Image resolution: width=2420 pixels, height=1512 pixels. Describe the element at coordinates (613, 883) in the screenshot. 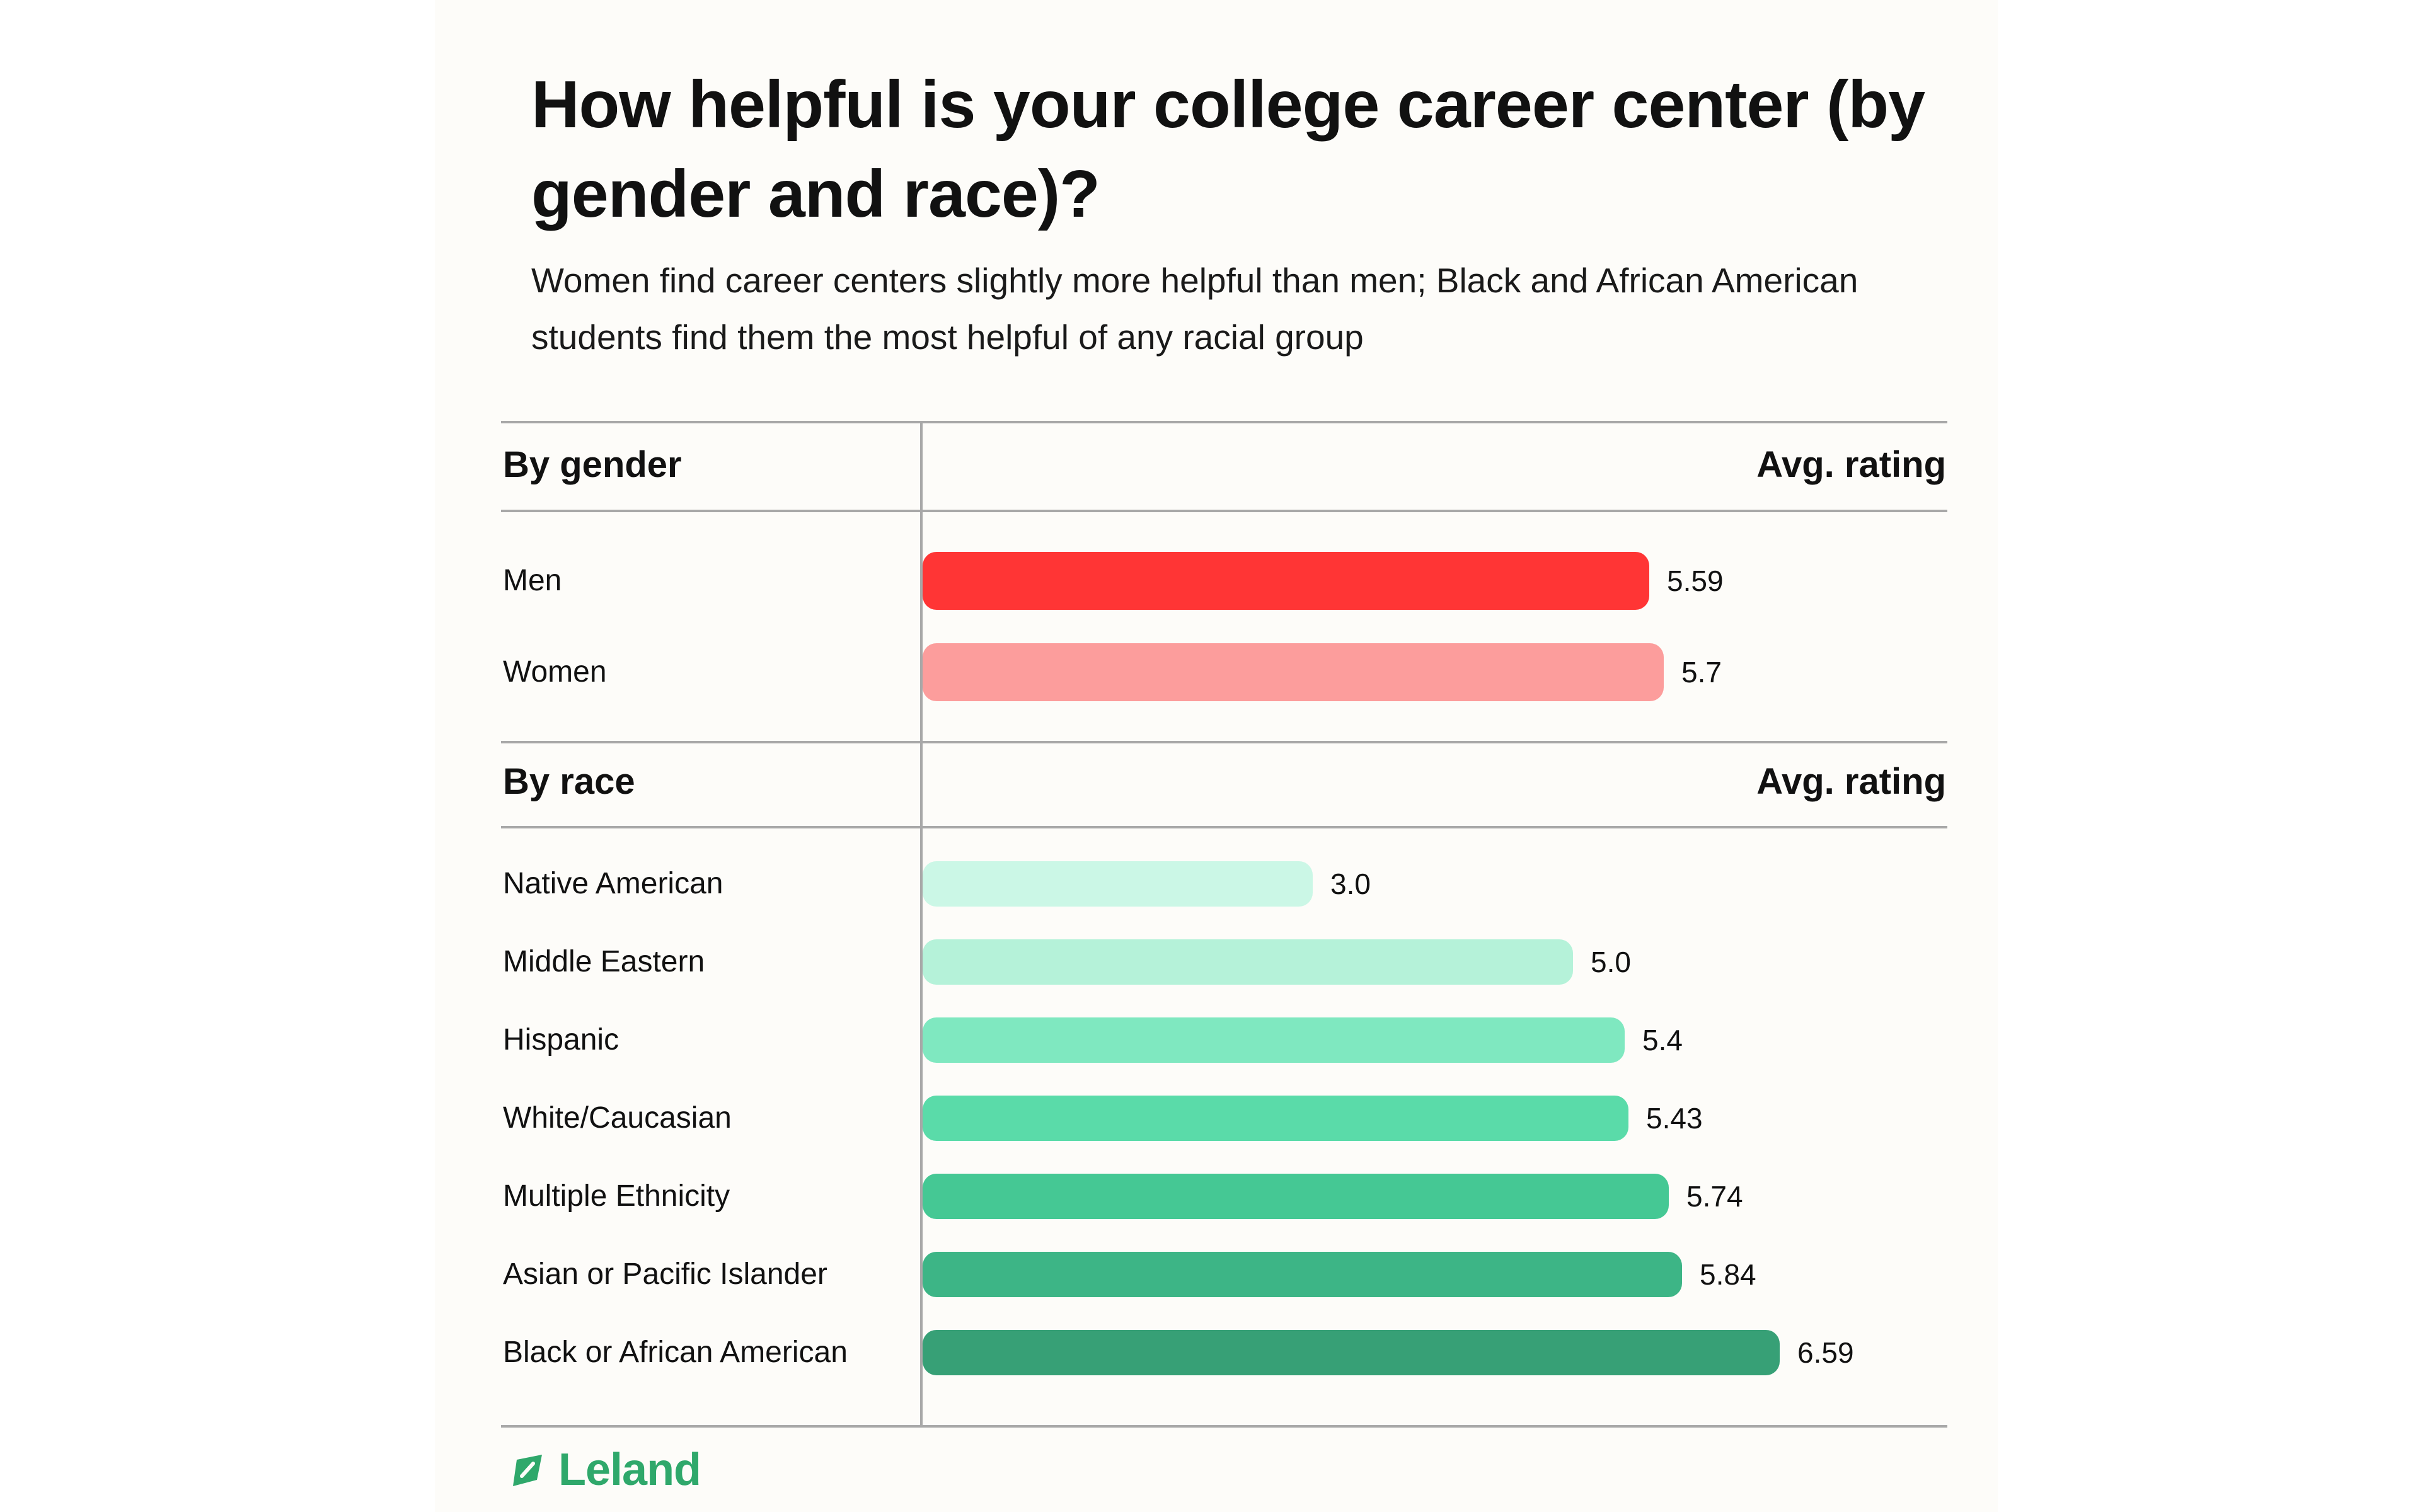

I see `bar-category-label: Native American` at that location.